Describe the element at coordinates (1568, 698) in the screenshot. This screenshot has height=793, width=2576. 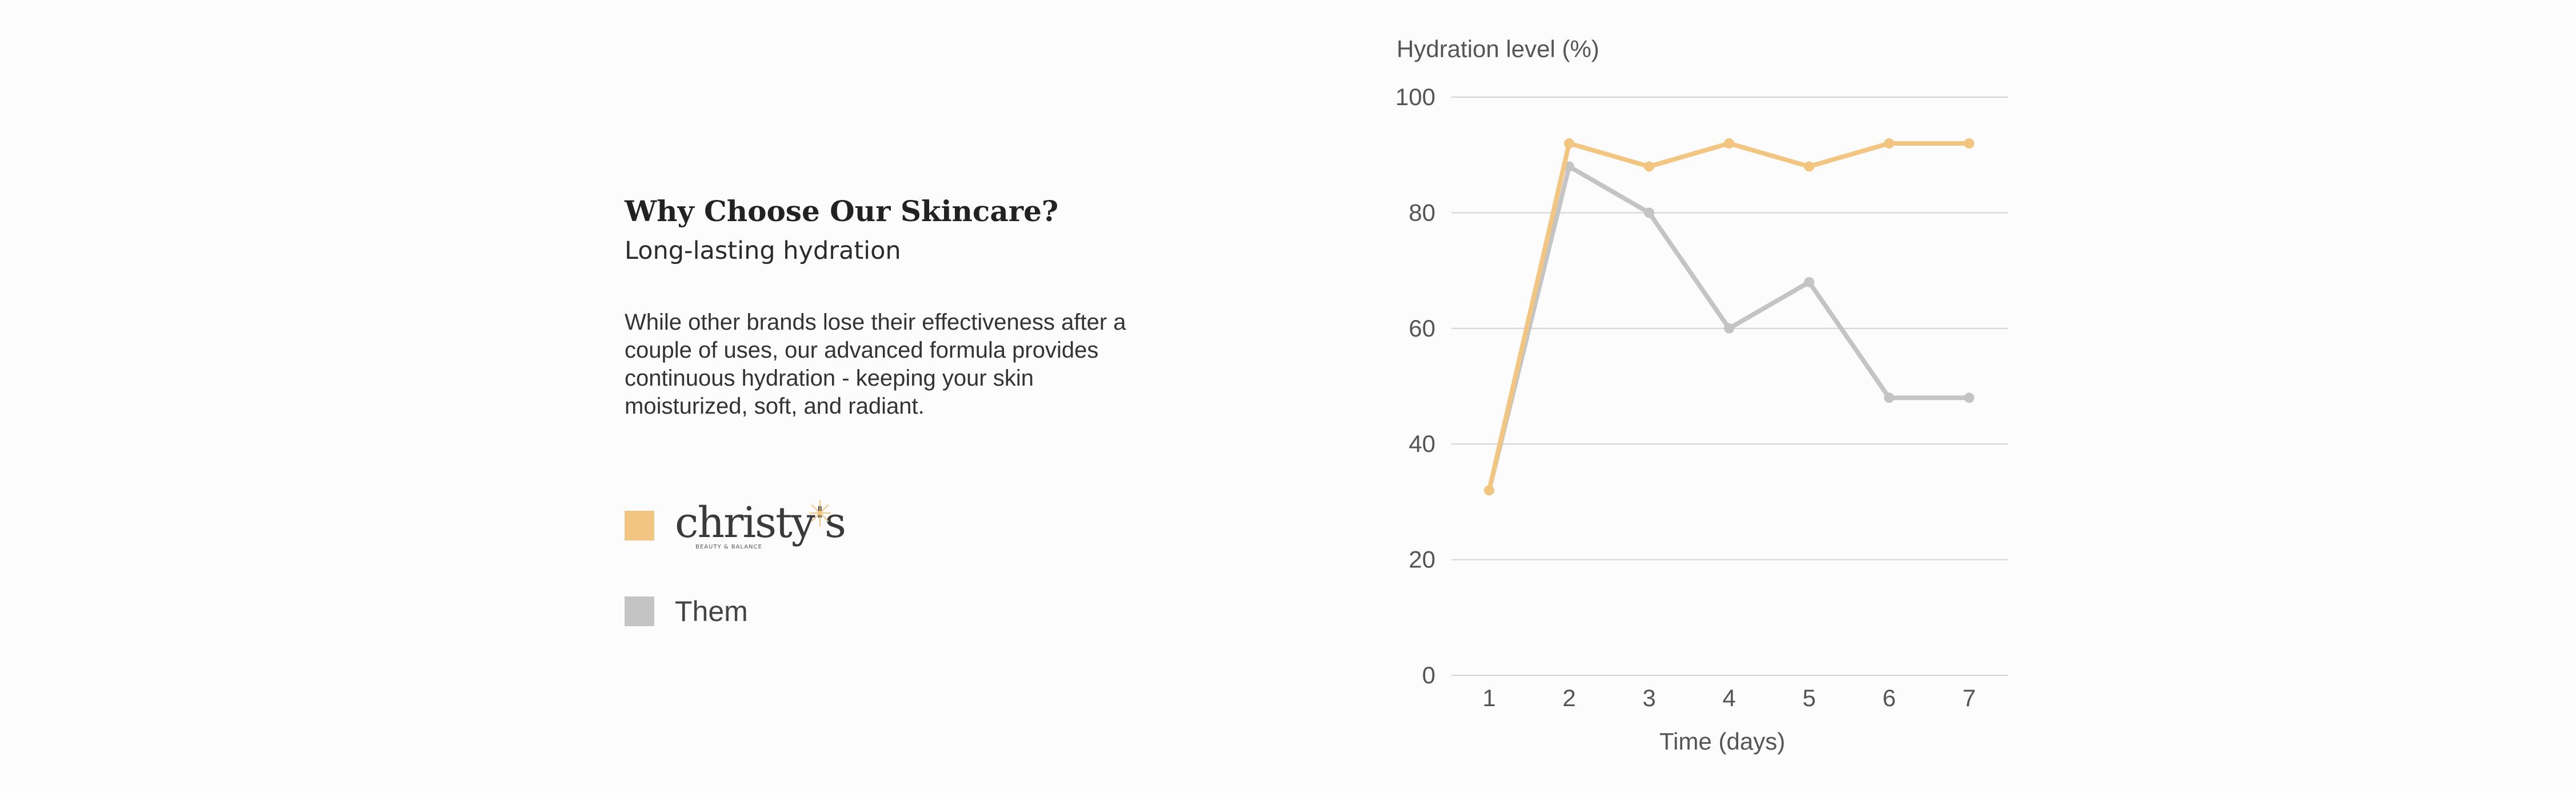
I see `x-tick-label: 2` at that location.